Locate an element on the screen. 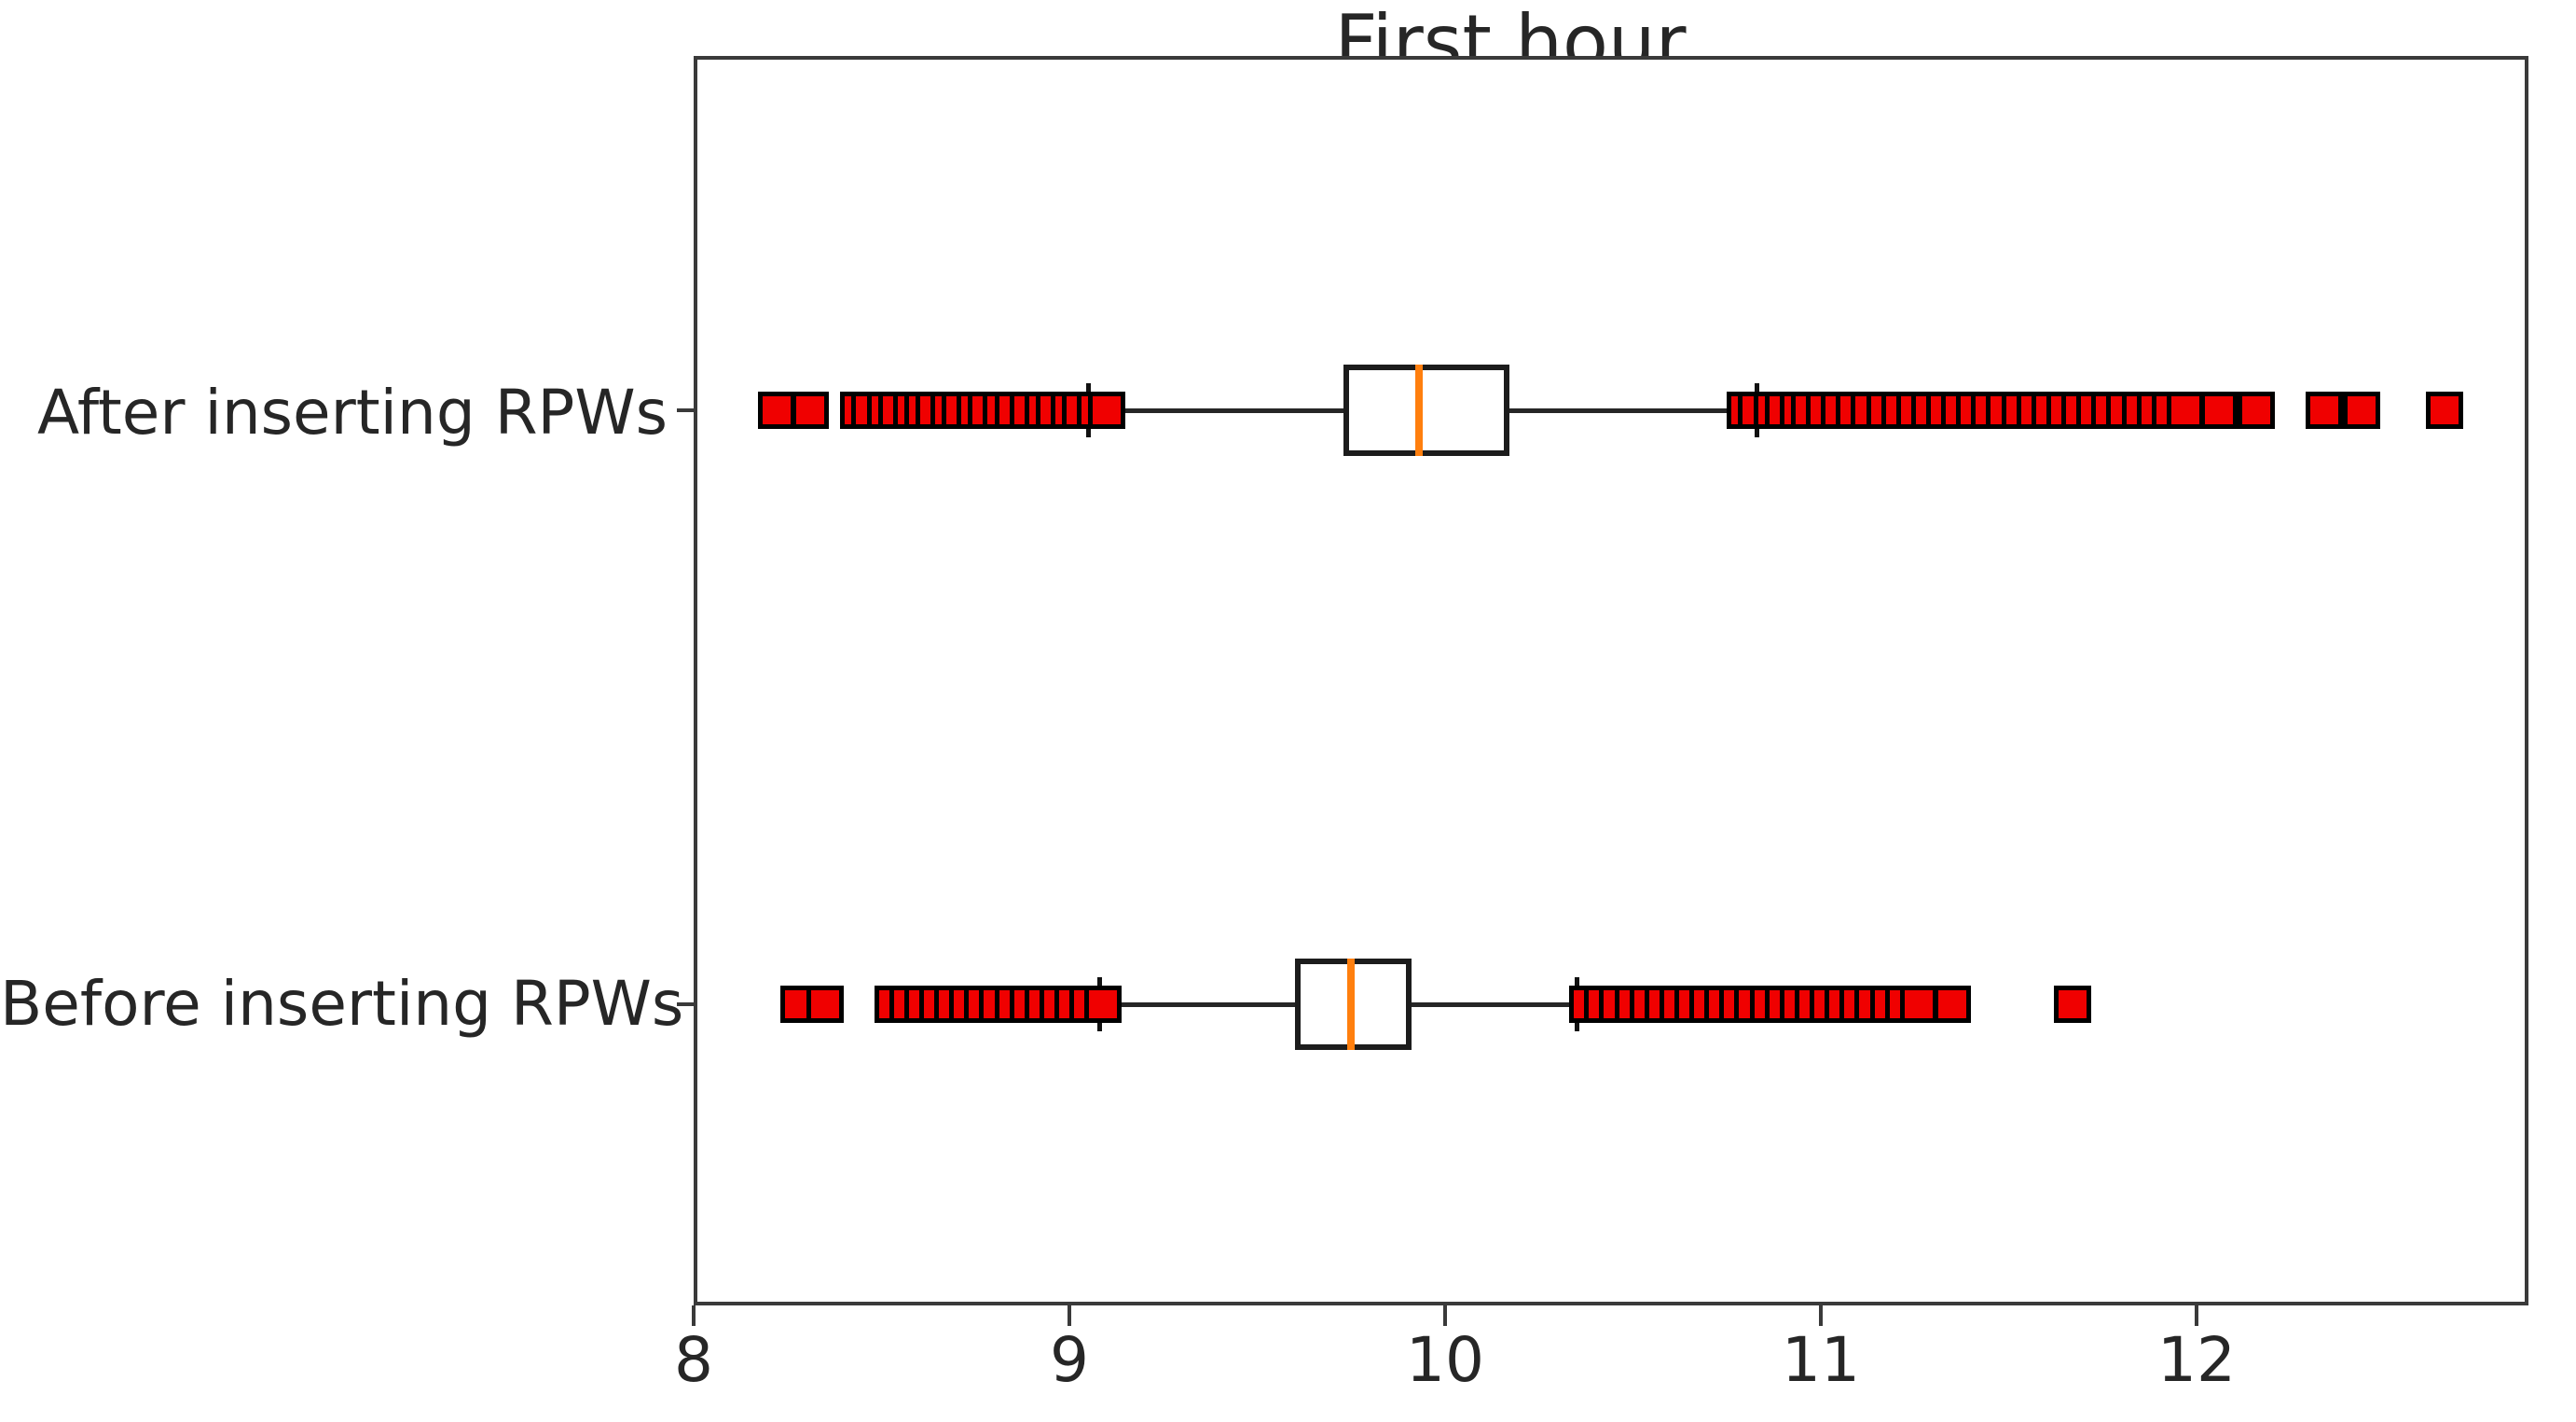 The width and height of the screenshot is (2576, 1422). iqr-box is located at coordinates (1426, 411).